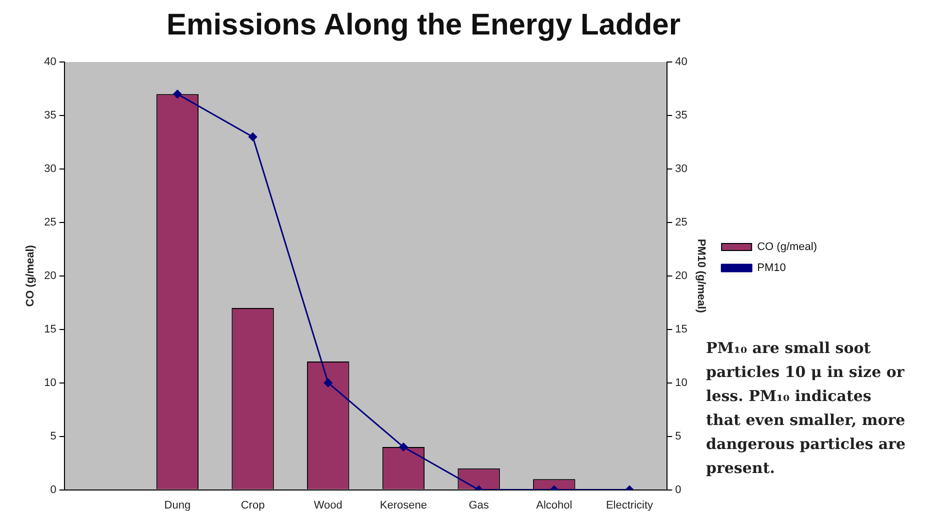 The height and width of the screenshot is (525, 927). I want to click on y2-axis-title: PM10 (g/meal), so click(700, 276).